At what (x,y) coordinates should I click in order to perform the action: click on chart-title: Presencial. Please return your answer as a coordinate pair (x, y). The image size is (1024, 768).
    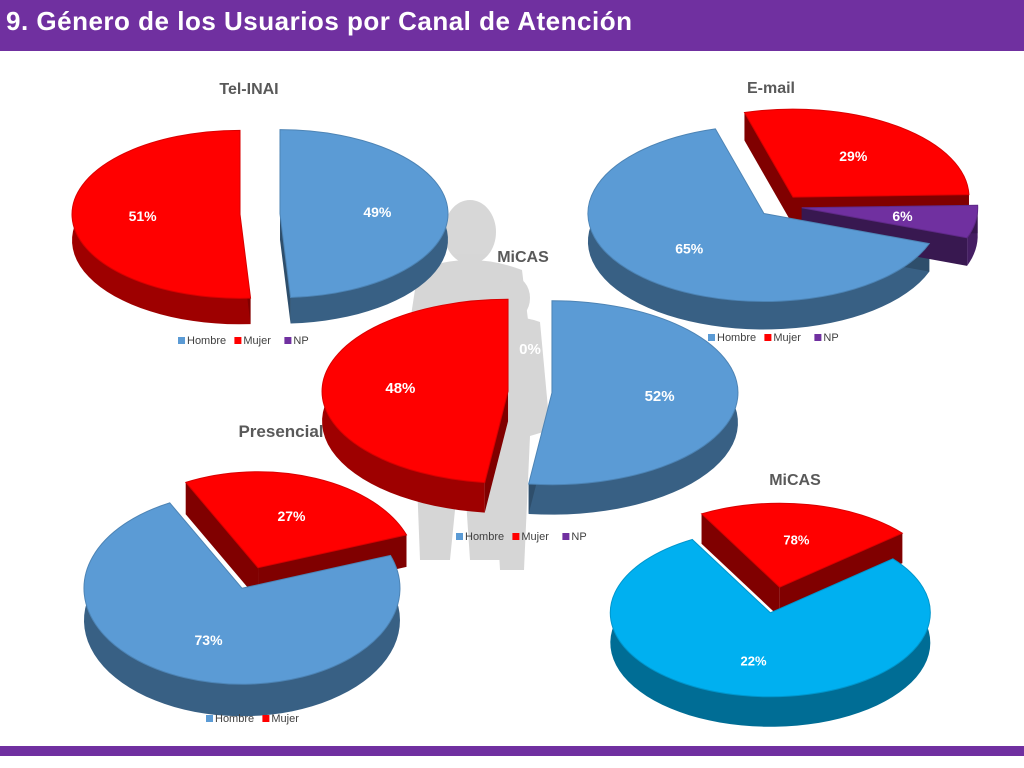
    Looking at the image, I should click on (280, 431).